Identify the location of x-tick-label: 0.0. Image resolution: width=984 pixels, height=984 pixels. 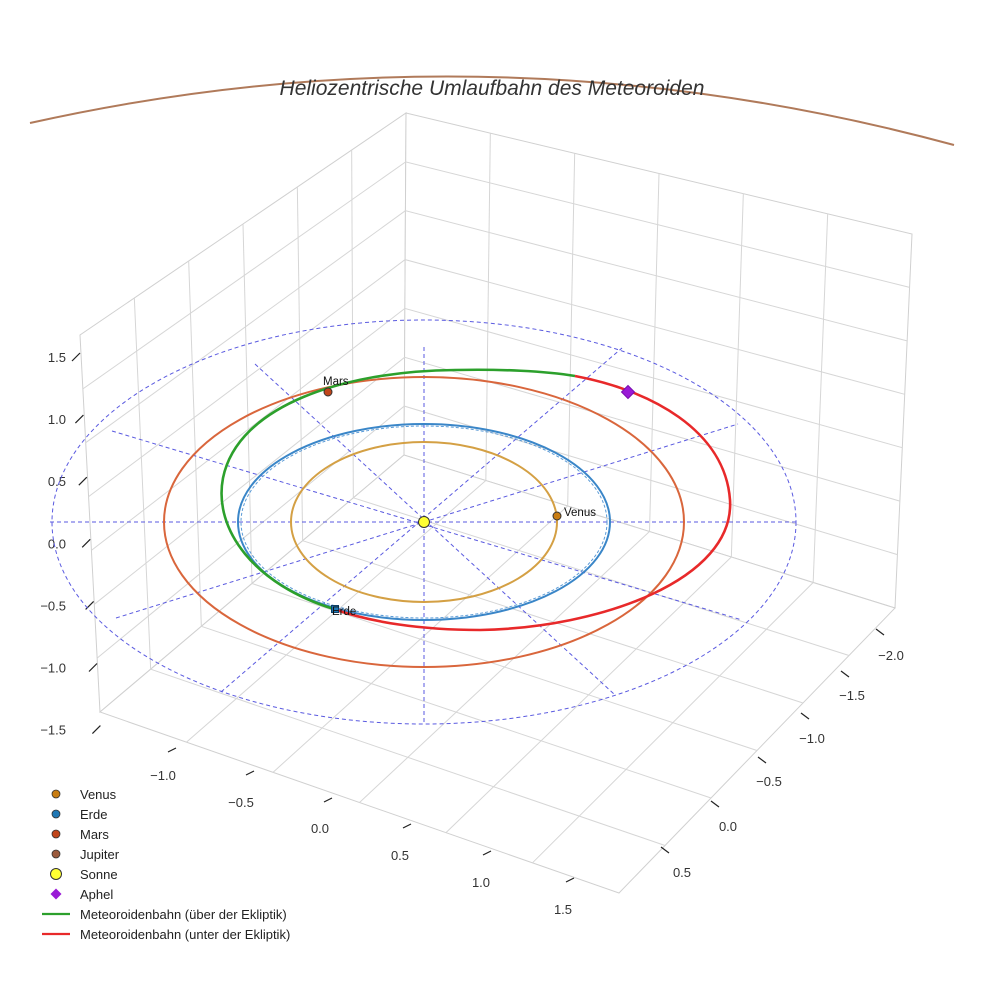
(320, 828).